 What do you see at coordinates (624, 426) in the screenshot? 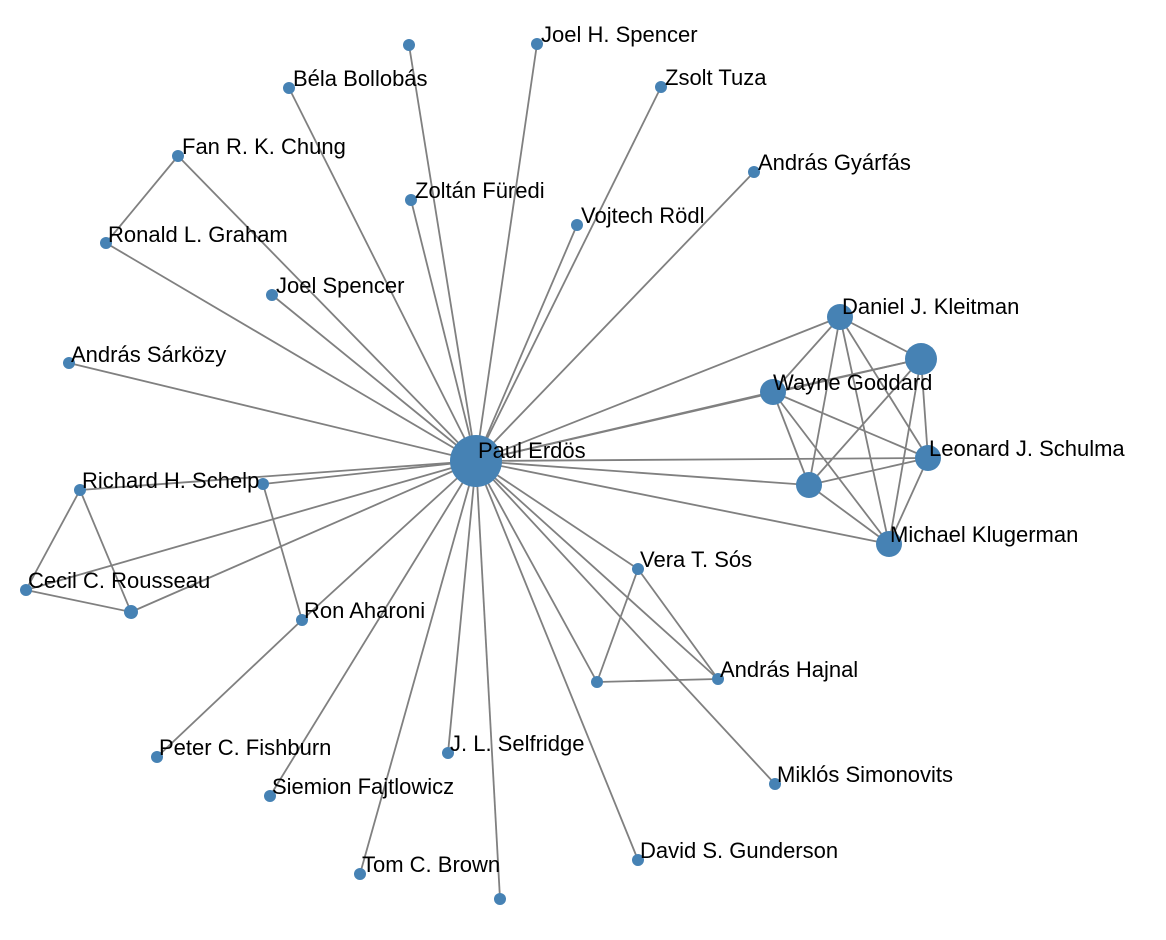
I see `edge-paul_erdos-wayne_goddard` at bounding box center [624, 426].